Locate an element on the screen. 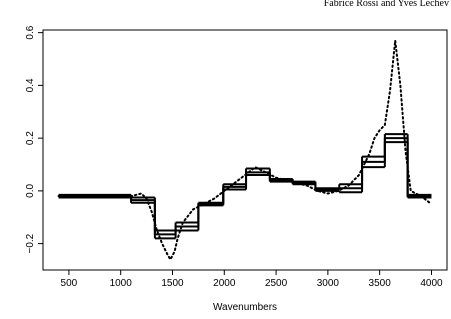  x-tick-label: 2000 is located at coordinates (224, 283).